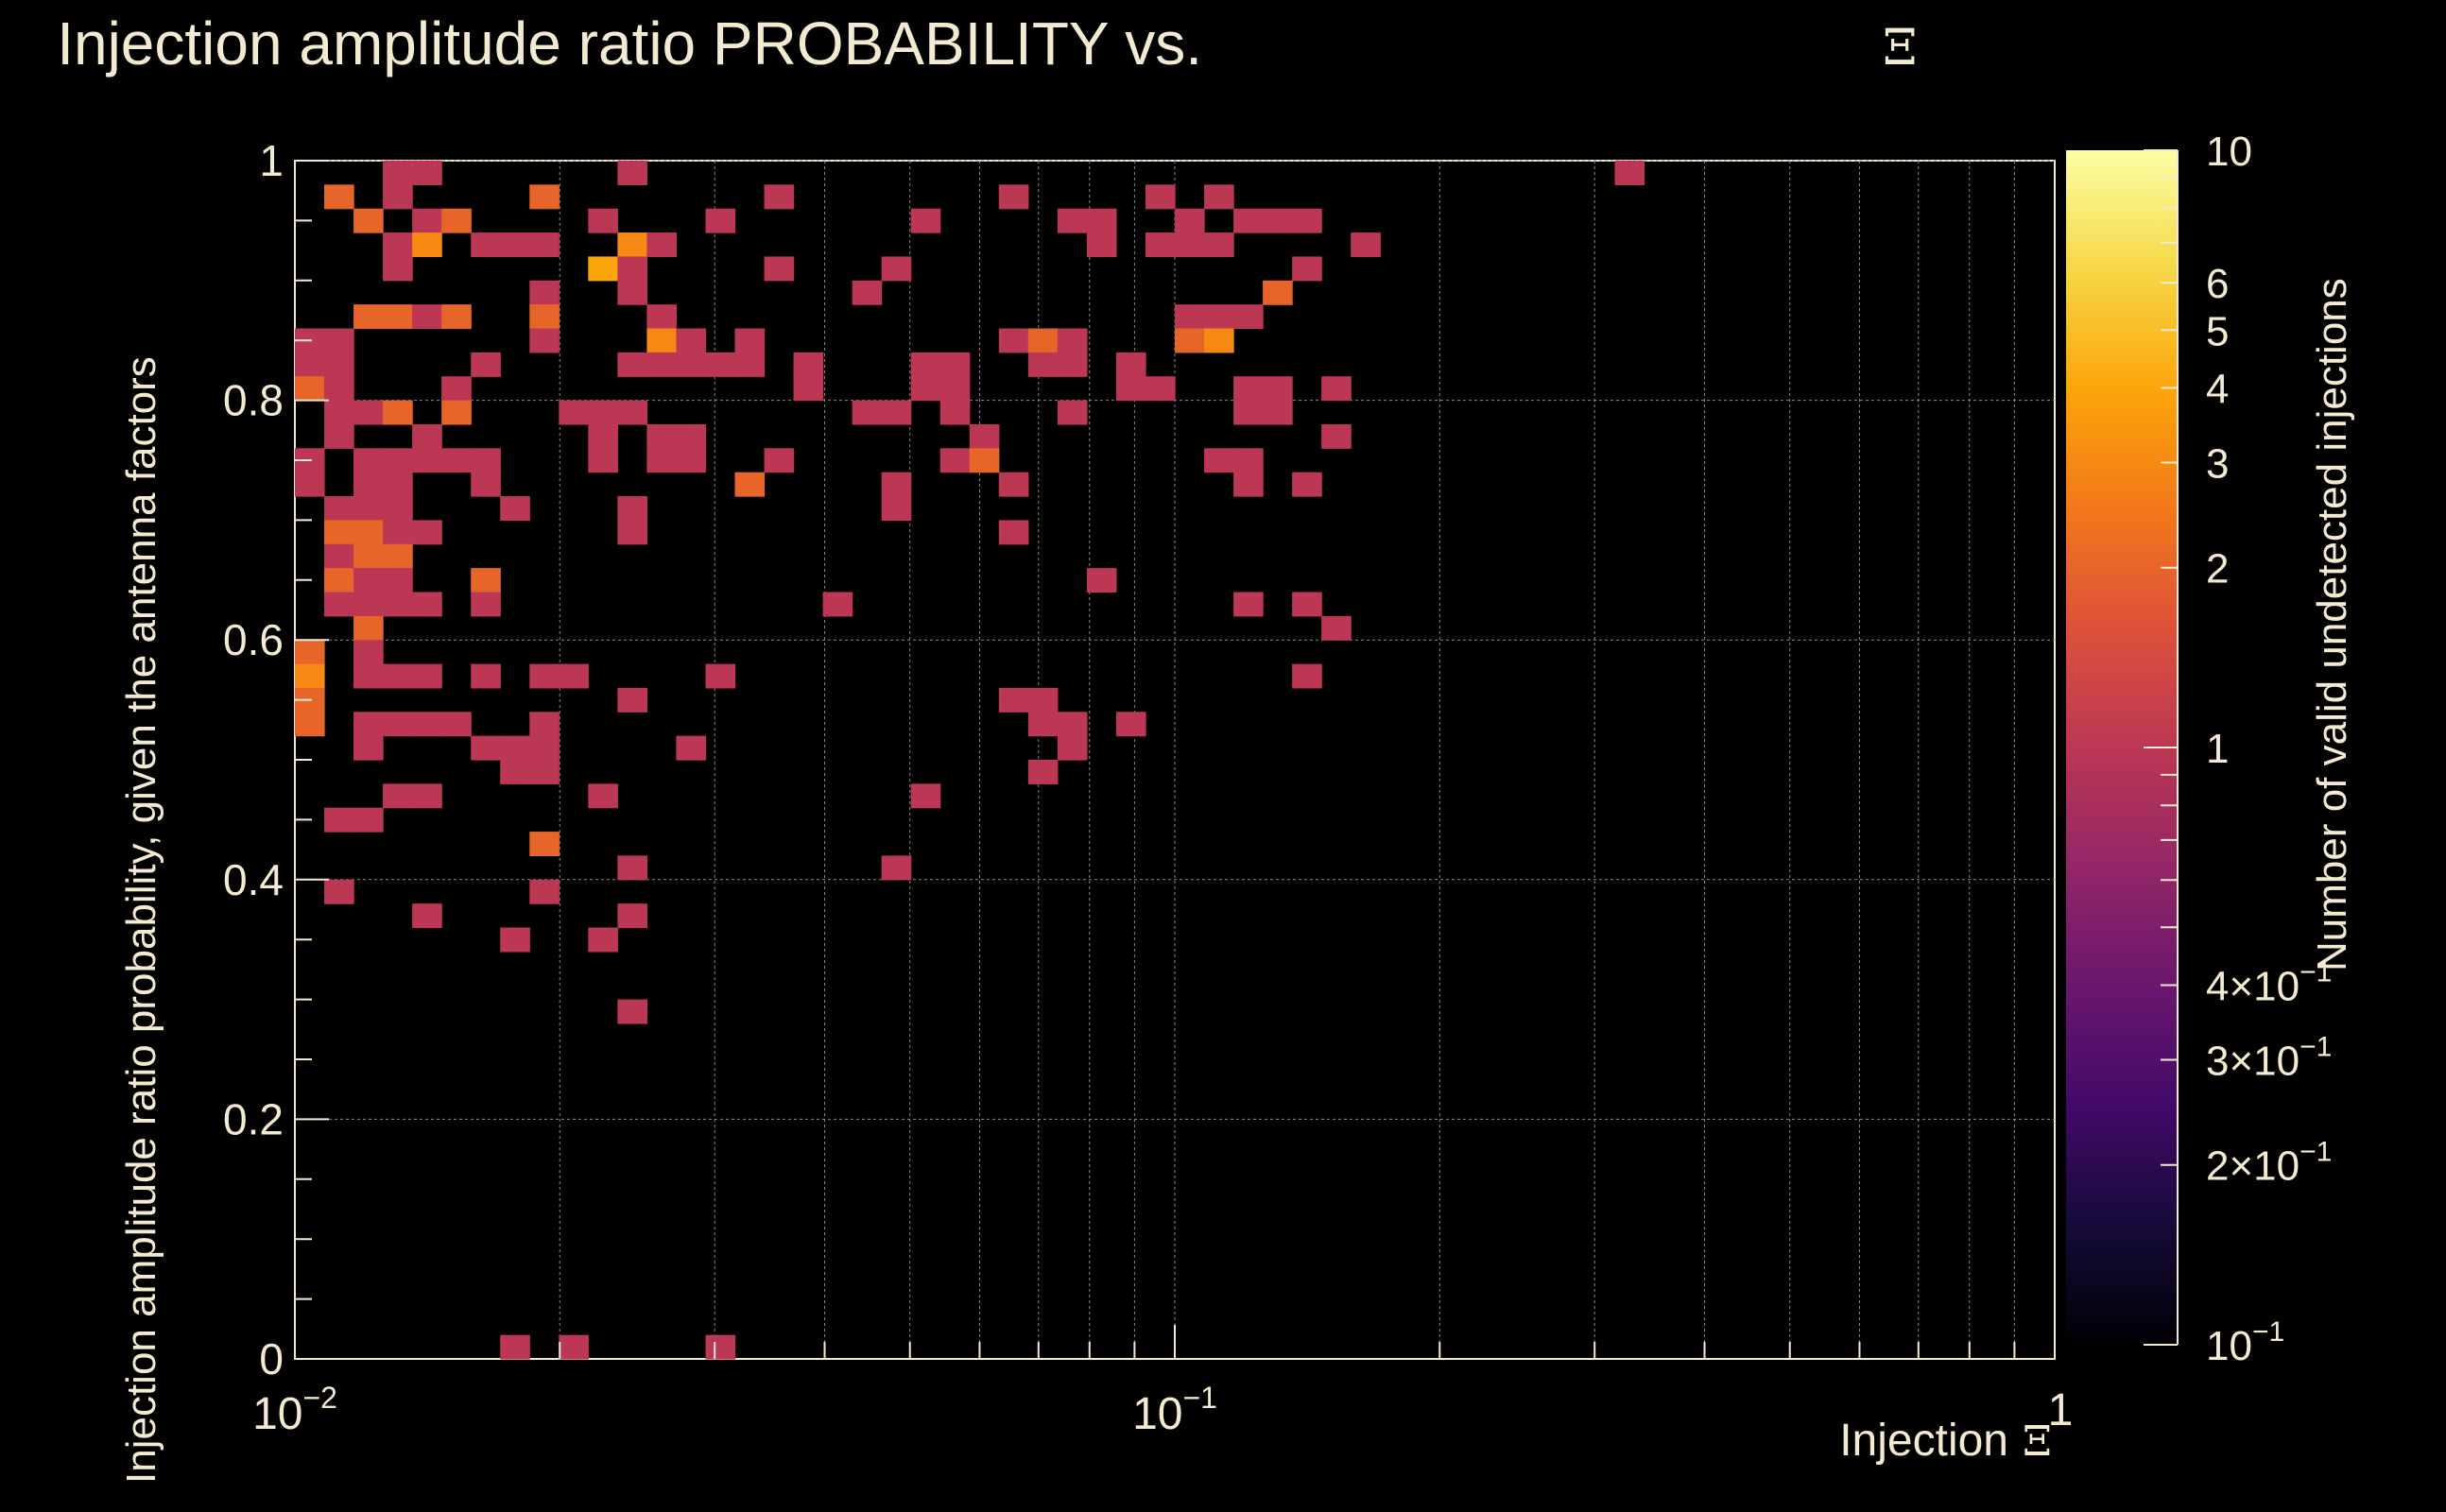 The height and width of the screenshot is (1512, 2446). Describe the element at coordinates (1174, 1410) in the screenshot. I see `x-tick-label: 10−1` at that location.